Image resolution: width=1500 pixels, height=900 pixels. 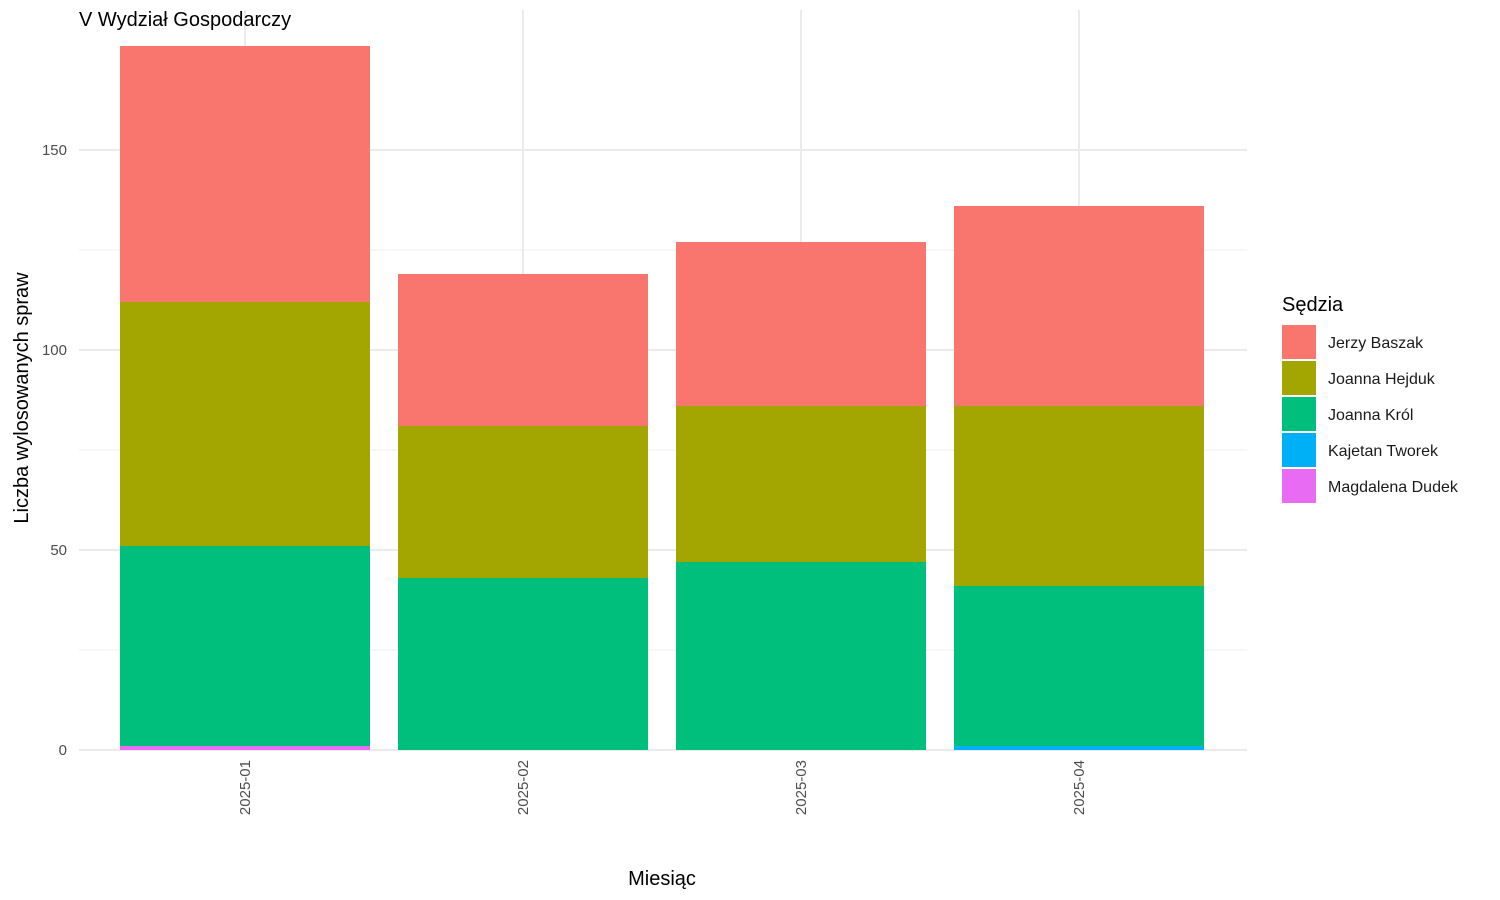 I want to click on y-tick-label: 150, so click(x=54, y=150).